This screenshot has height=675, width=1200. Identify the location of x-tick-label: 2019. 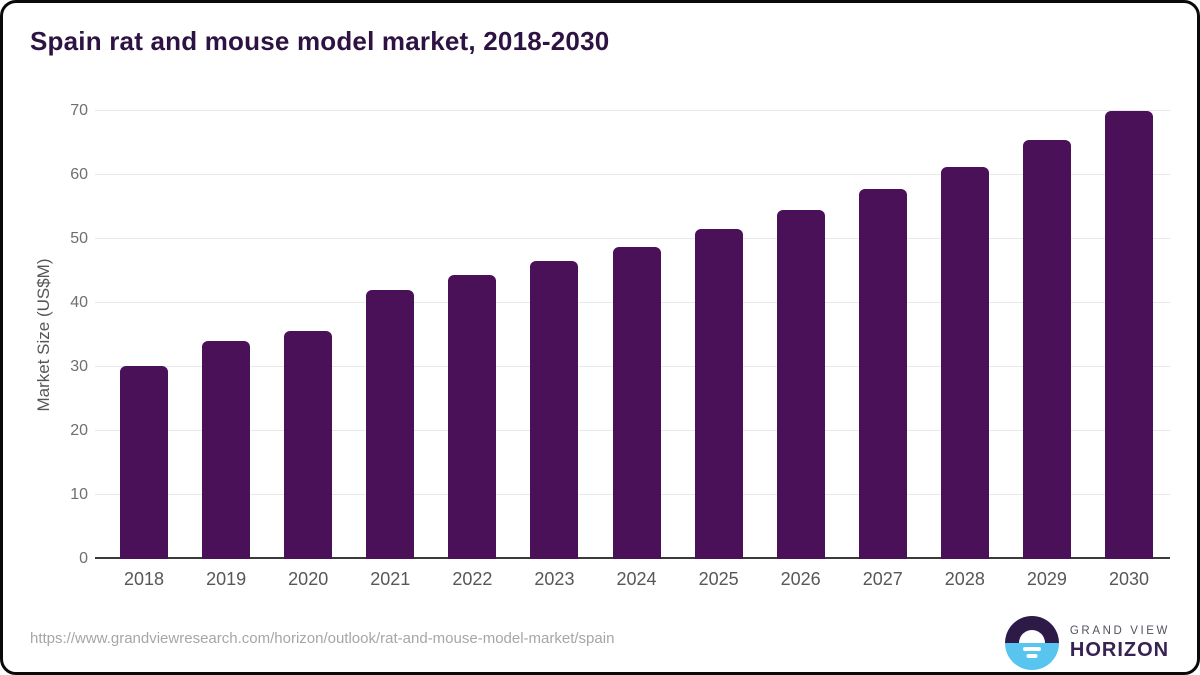
(226, 579).